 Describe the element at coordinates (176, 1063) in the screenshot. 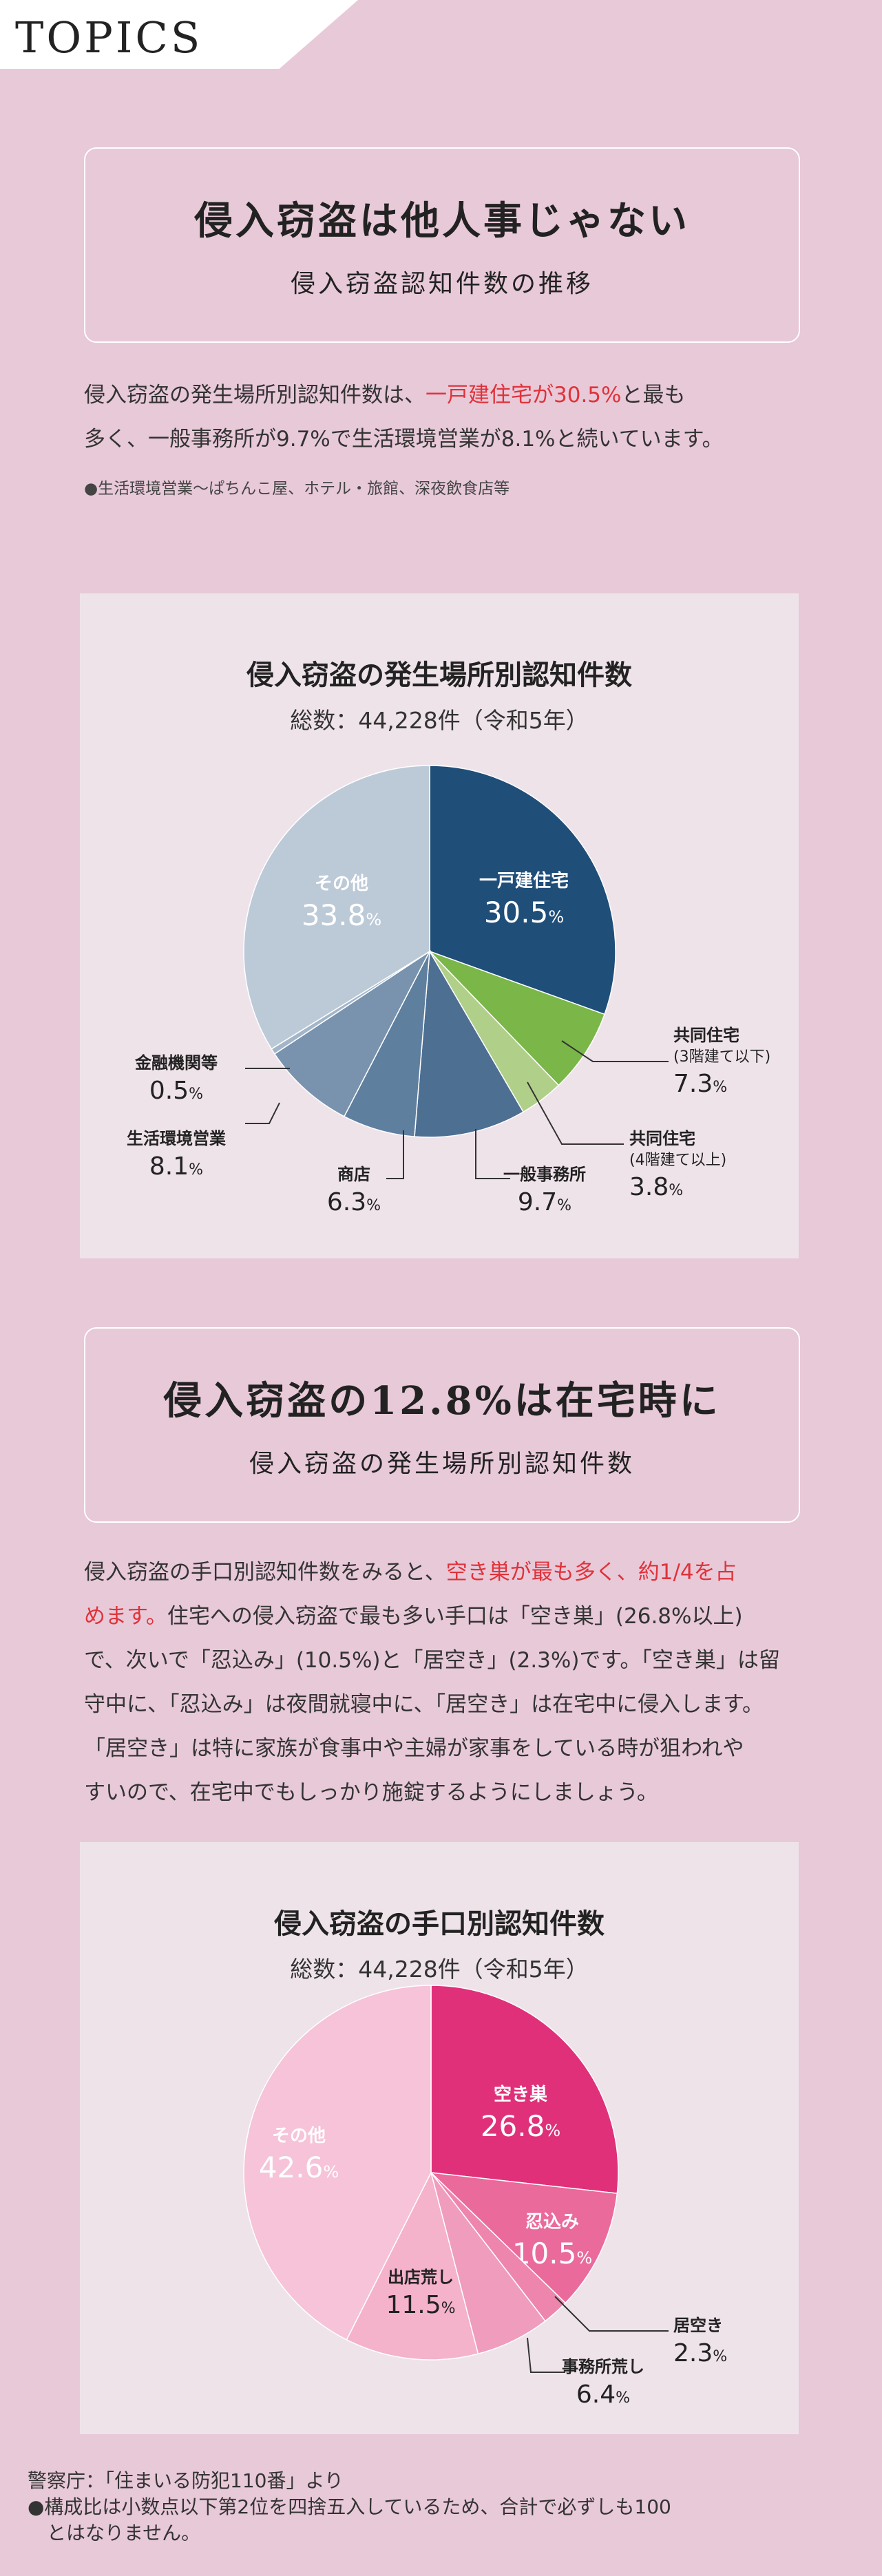

I see `slice-label: 金融機関等` at that location.